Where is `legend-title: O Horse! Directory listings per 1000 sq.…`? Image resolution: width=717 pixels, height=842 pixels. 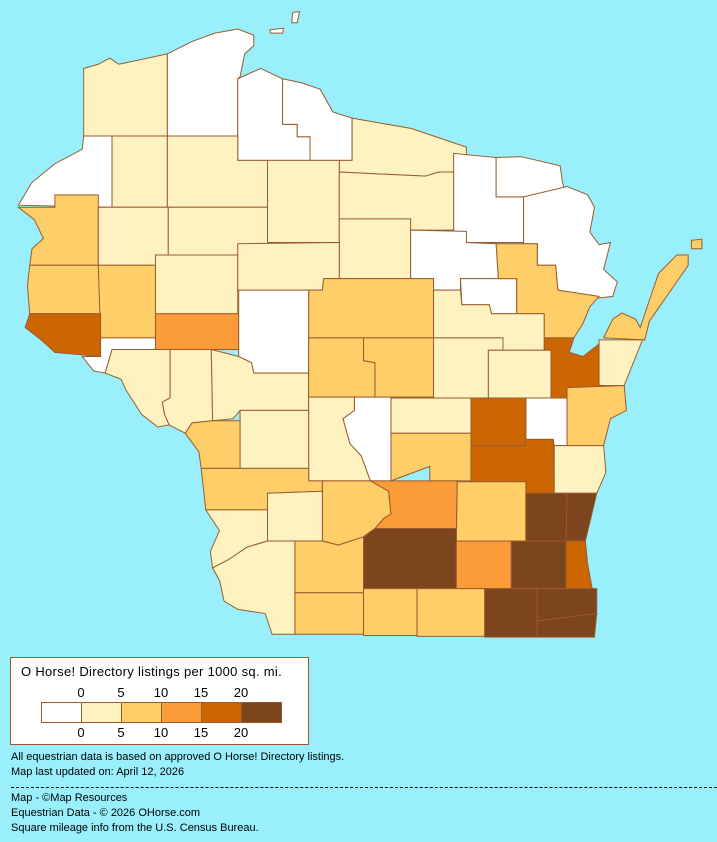
legend-title: O Horse! Directory listings per 1000 sq.… is located at coordinates (152, 671).